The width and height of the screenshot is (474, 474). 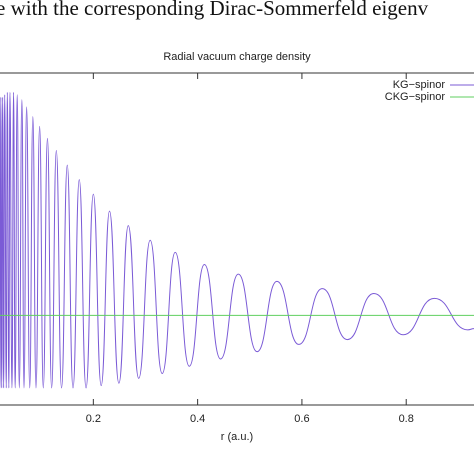 What do you see at coordinates (406, 419) in the screenshot?
I see `x-tick-label: 0.8` at bounding box center [406, 419].